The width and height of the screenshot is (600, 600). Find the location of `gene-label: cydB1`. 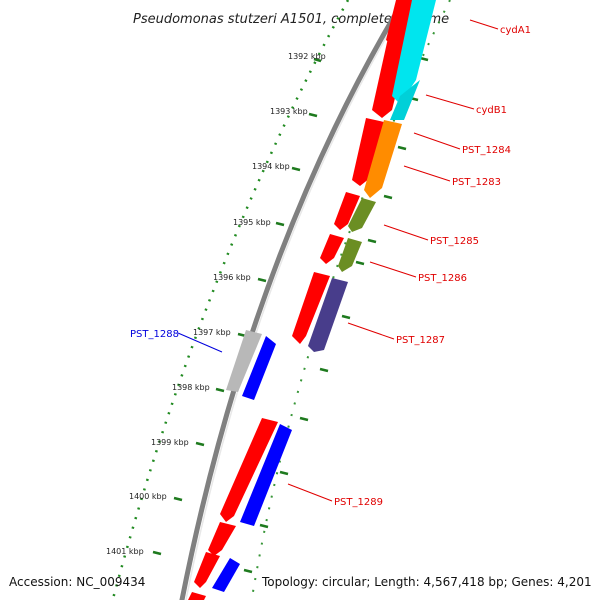

gene-label: cydB1 is located at coordinates (491, 110).